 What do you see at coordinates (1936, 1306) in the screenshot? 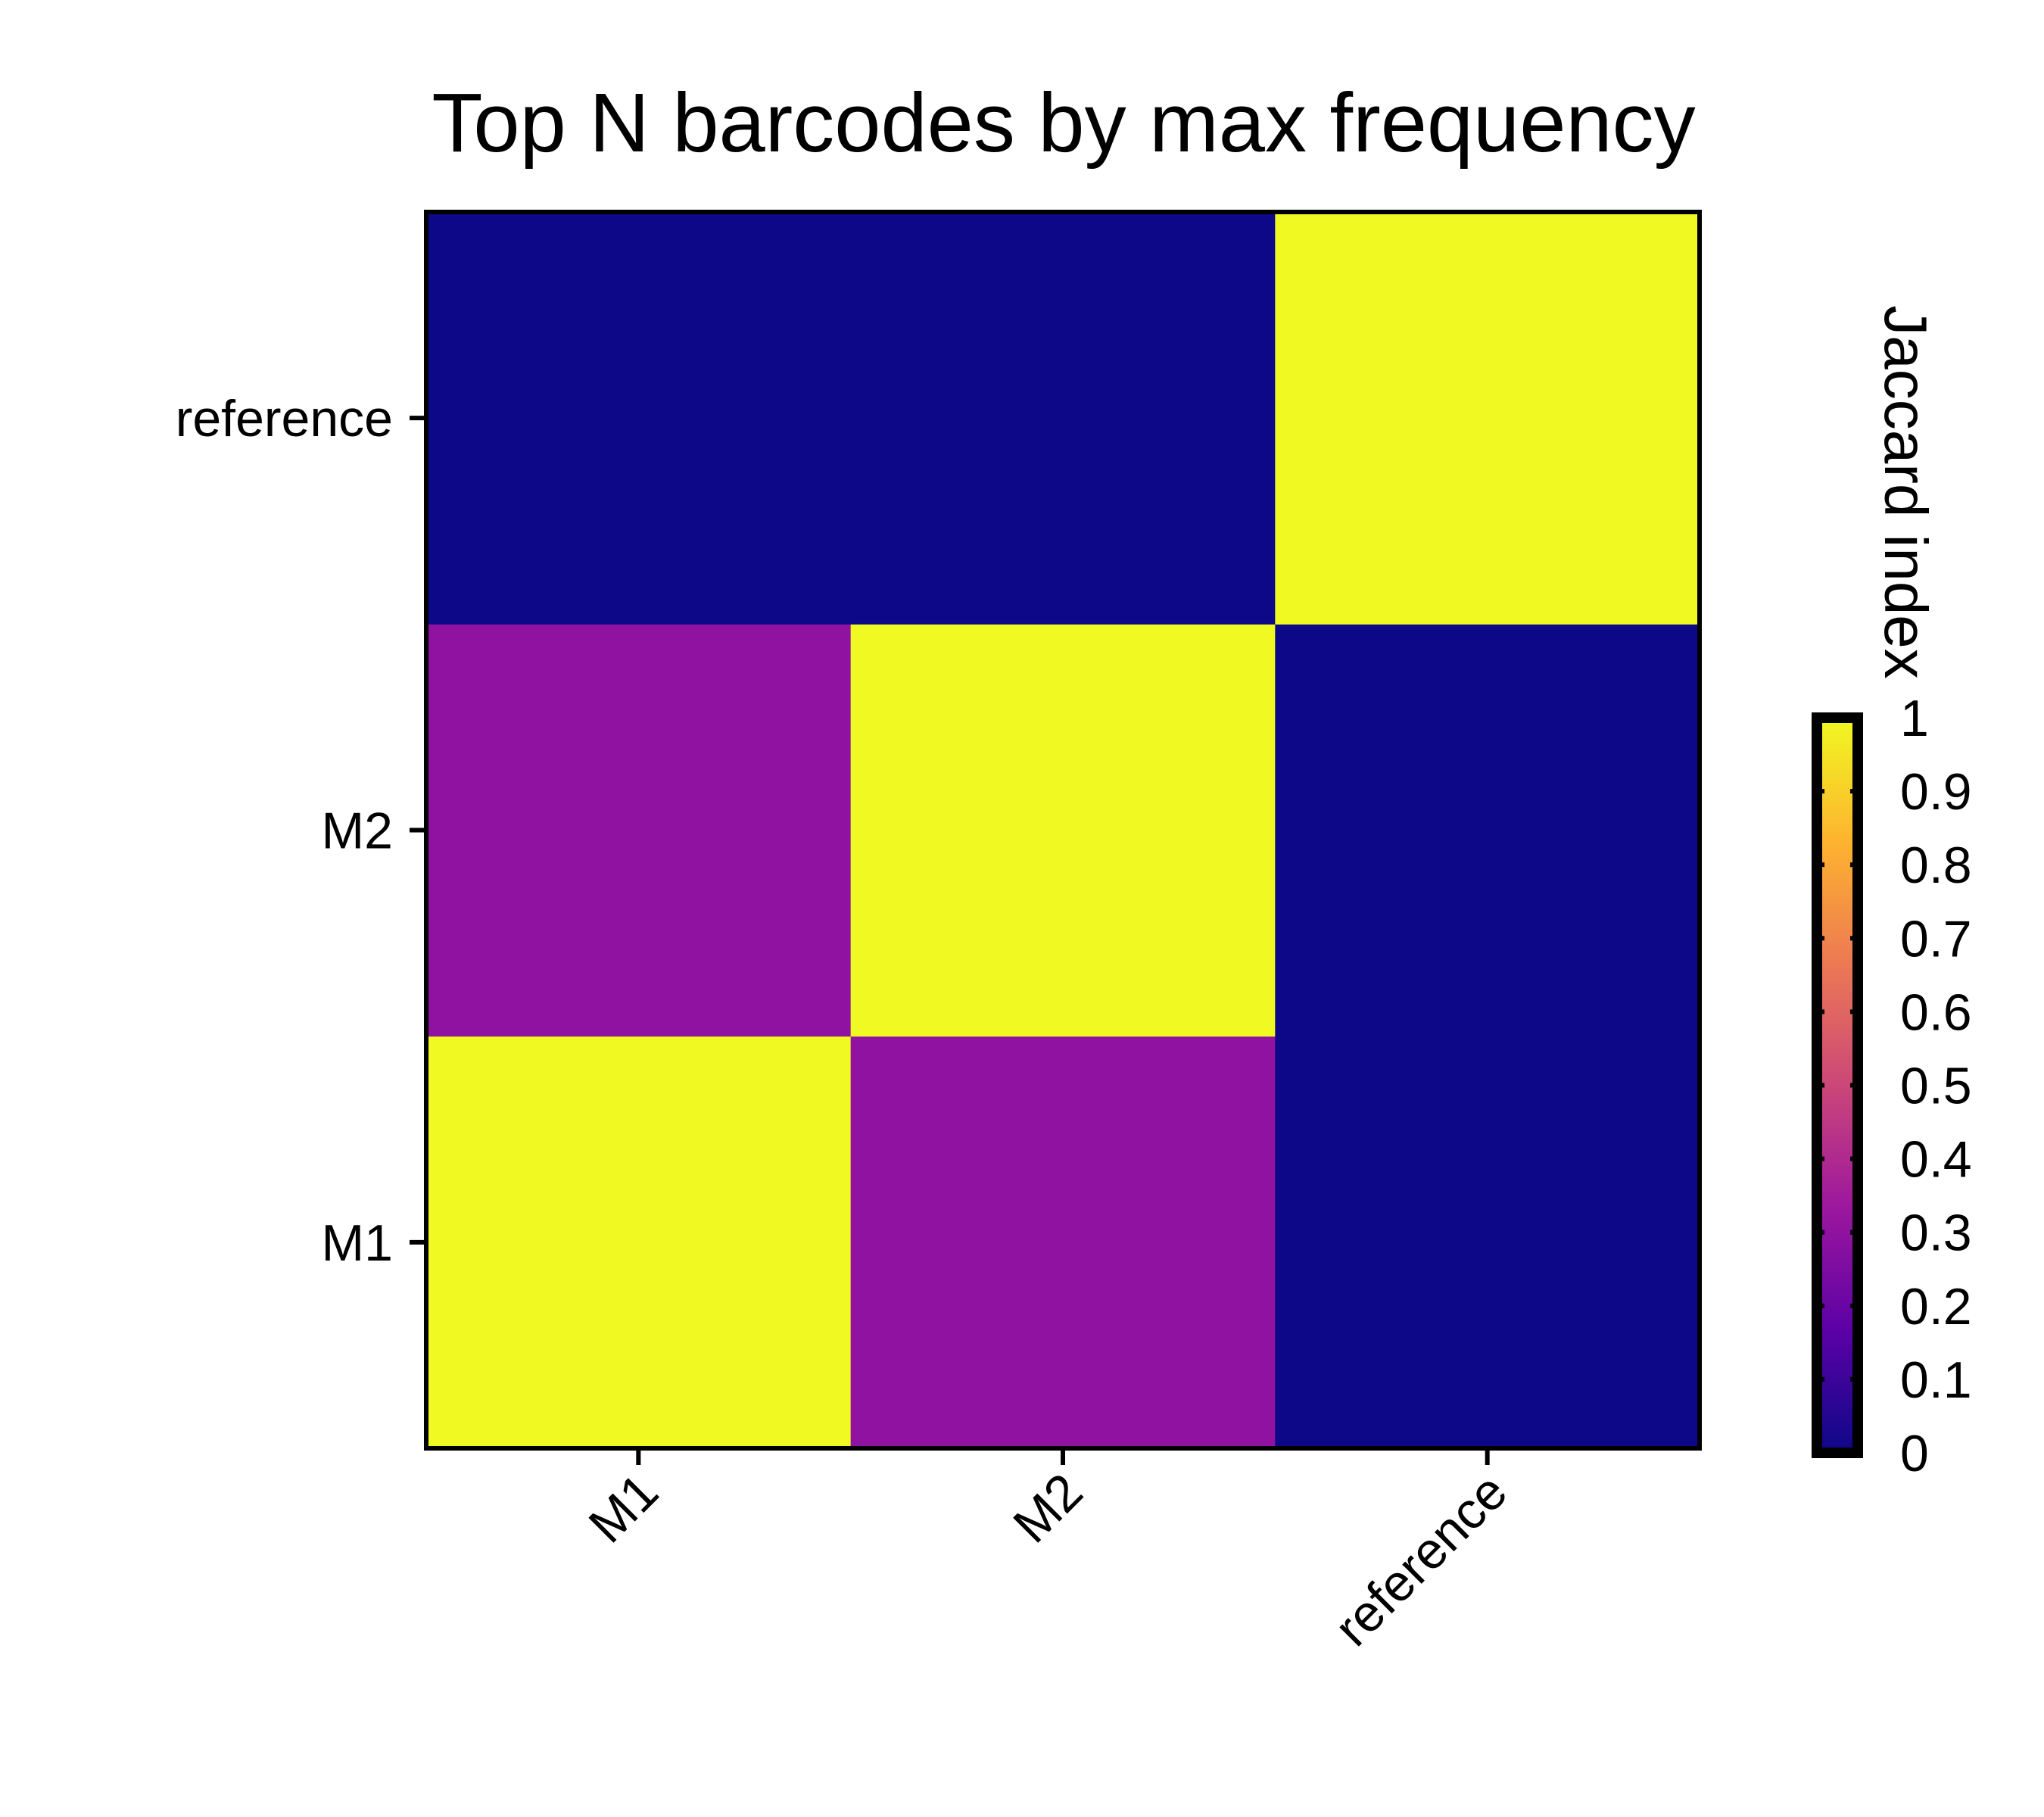
I see `colorbar-tick-label: 0.2` at bounding box center [1936, 1306].